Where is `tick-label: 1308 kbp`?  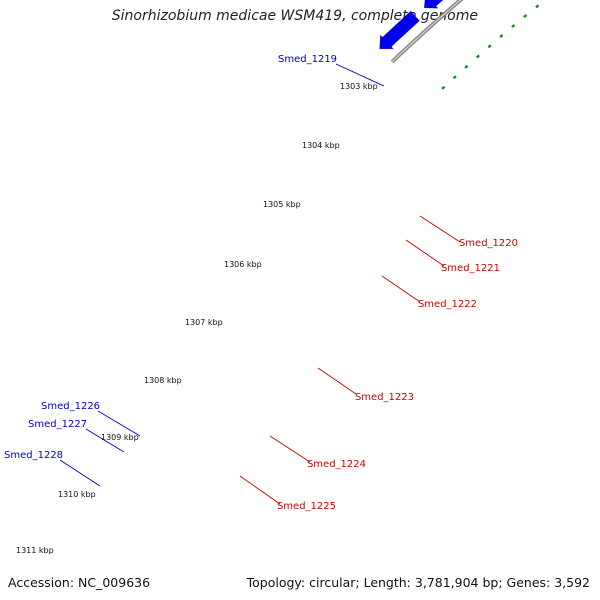
tick-label: 1308 kbp is located at coordinates (163, 380).